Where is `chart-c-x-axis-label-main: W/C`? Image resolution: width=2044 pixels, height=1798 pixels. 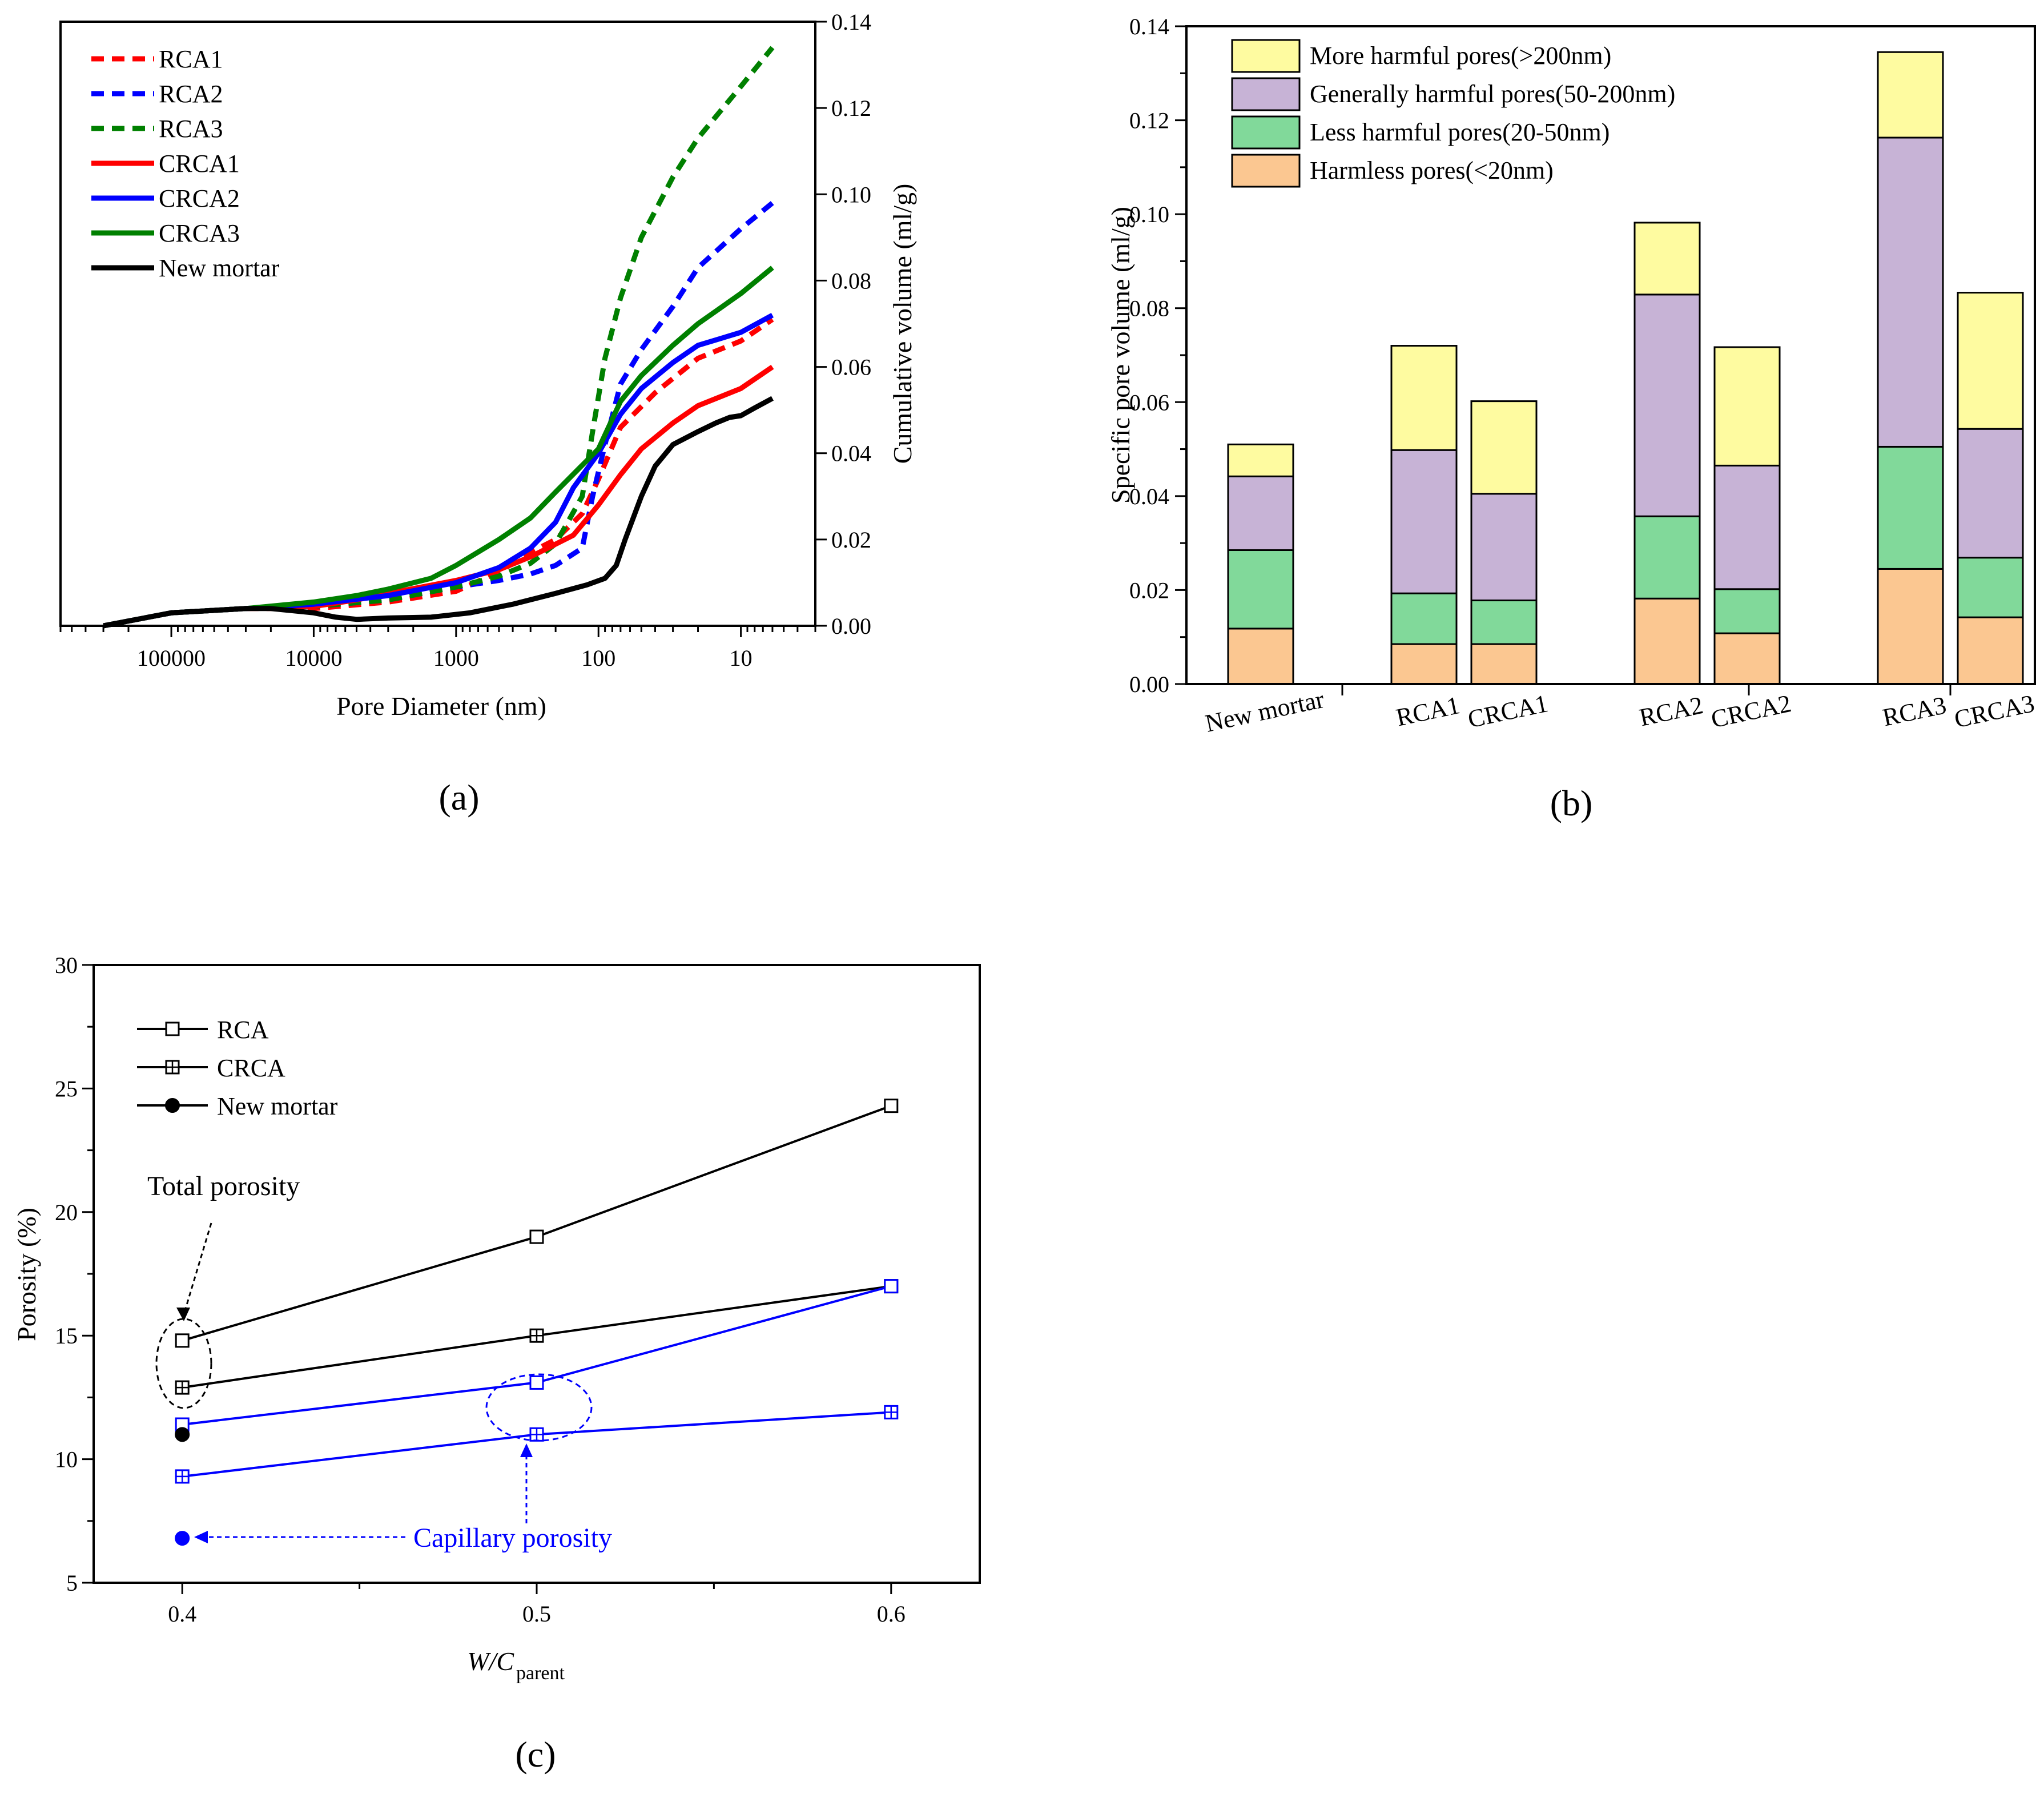 chart-c-x-axis-label-main: W/C is located at coordinates (490, 1661).